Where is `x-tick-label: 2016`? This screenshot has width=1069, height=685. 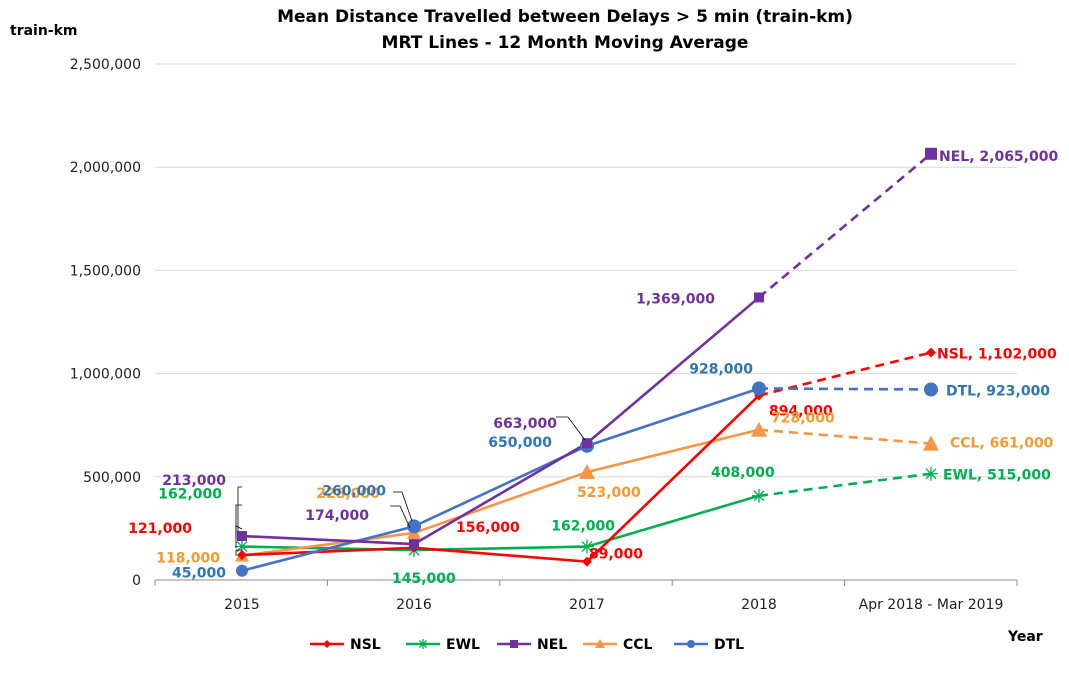 x-tick-label: 2016 is located at coordinates (414, 605).